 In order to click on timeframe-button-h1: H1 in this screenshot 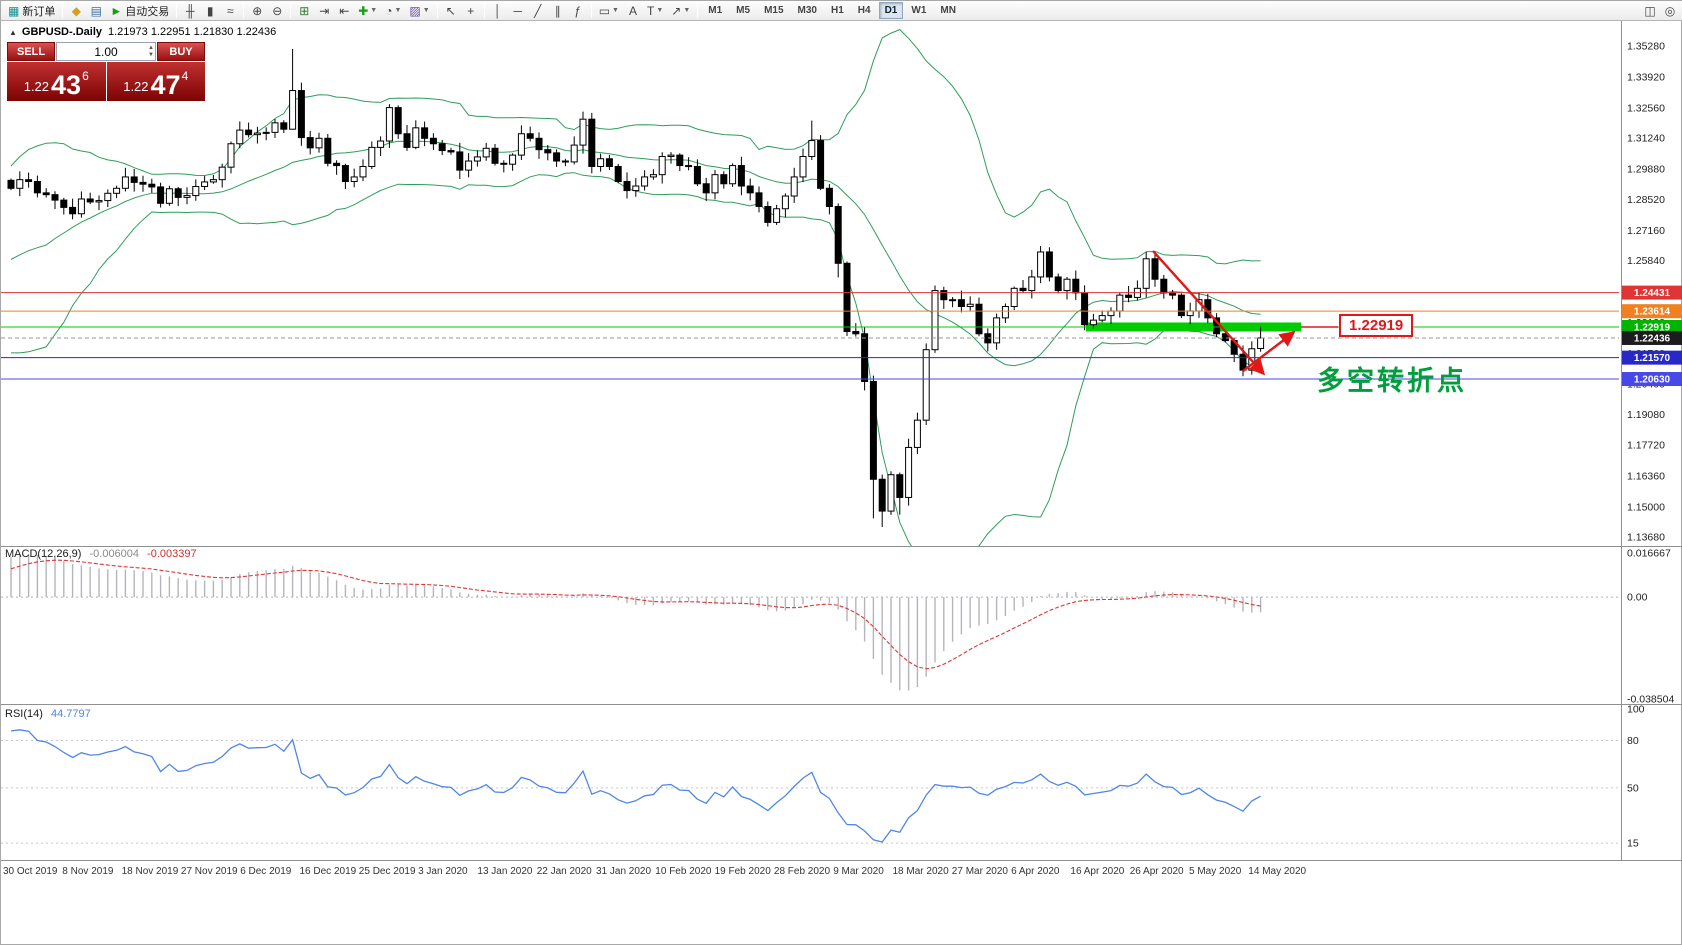, I will do `click(837, 10)`.